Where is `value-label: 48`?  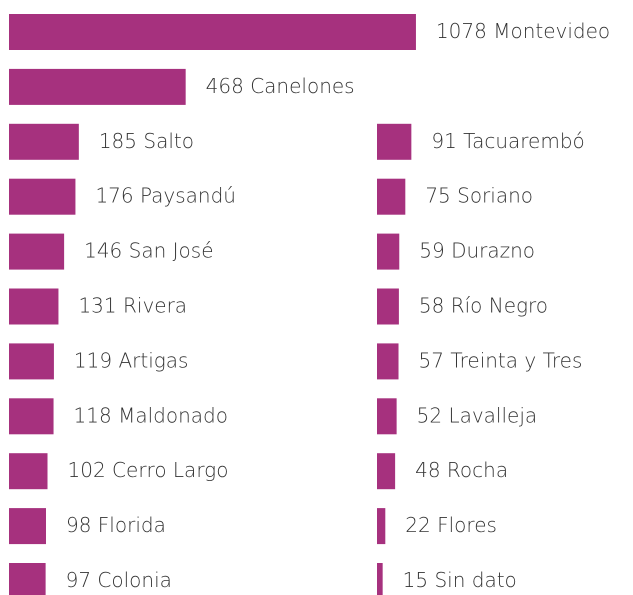 value-label: 48 is located at coordinates (427, 470).